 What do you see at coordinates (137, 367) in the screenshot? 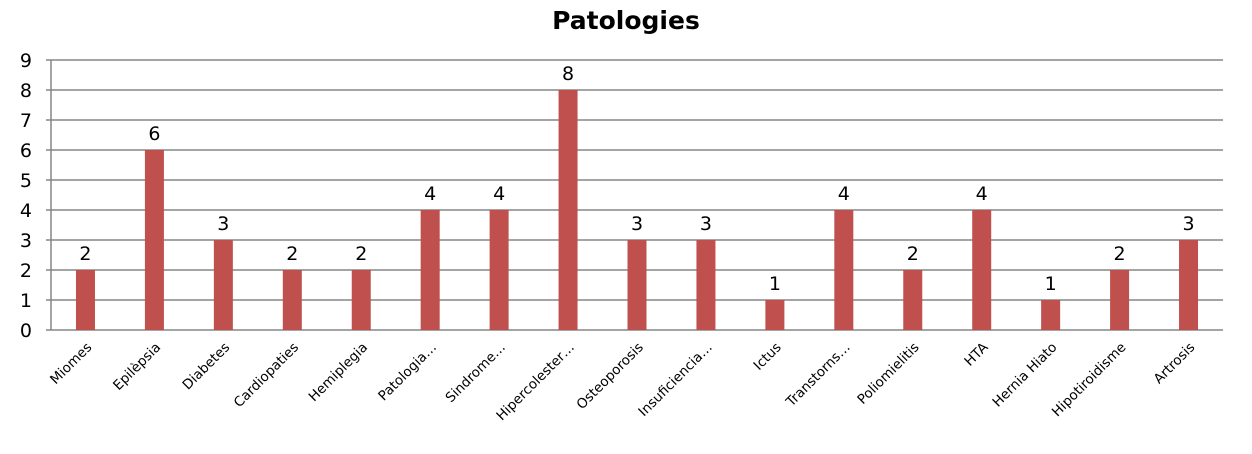
I see `x-tick-label: Epilèpsia` at bounding box center [137, 367].